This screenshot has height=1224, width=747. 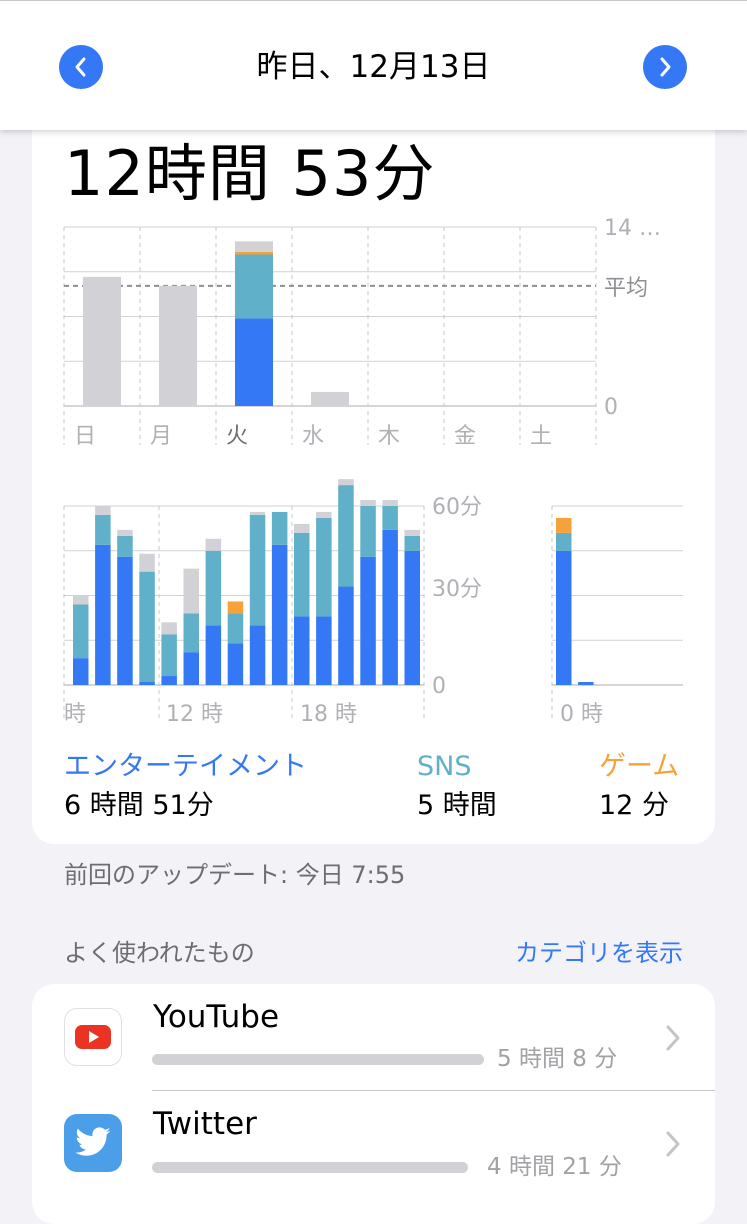 I want to click on day-label-6: 土, so click(x=541, y=436).